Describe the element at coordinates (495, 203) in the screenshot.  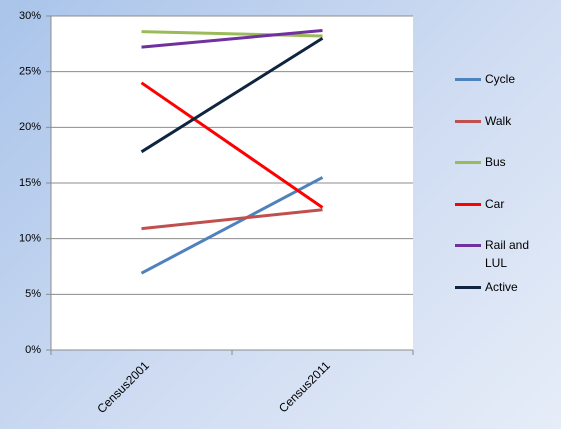
I see `legend-label: Car` at that location.